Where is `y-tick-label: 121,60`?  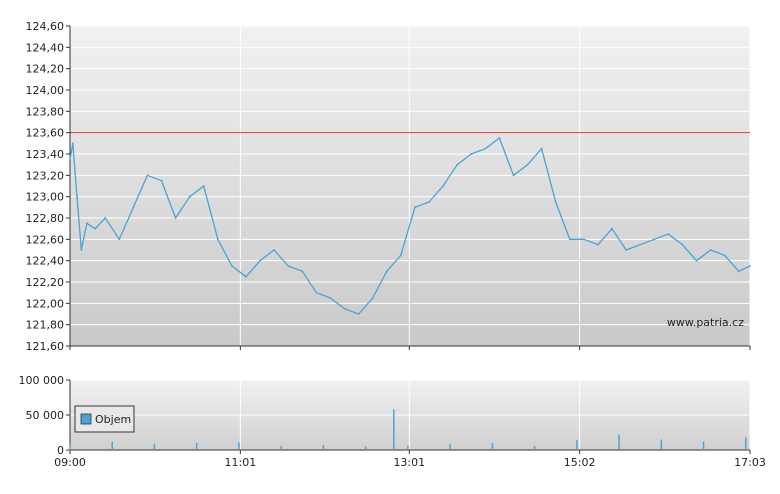 y-tick-label: 121,60 is located at coordinates (45, 346).